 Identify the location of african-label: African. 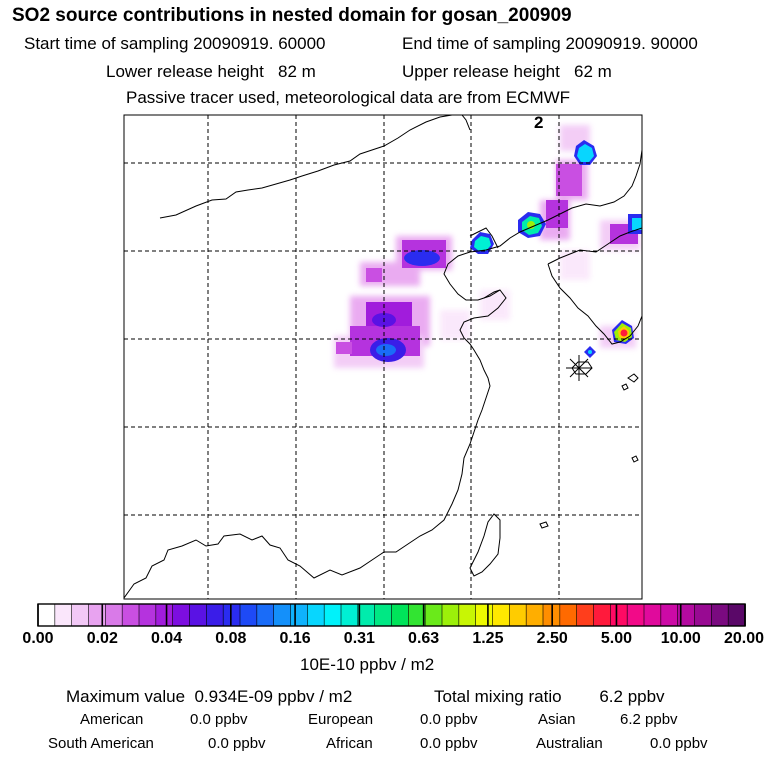
(349, 743).